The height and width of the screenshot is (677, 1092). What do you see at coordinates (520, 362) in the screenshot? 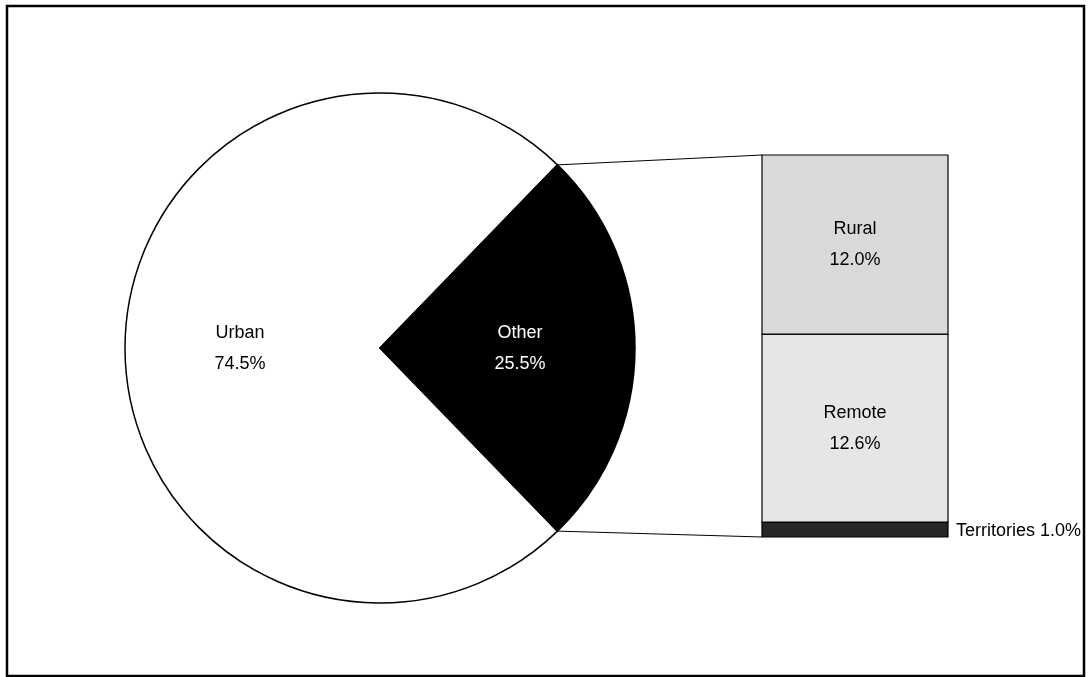
I see `data-label: 25.5%` at bounding box center [520, 362].